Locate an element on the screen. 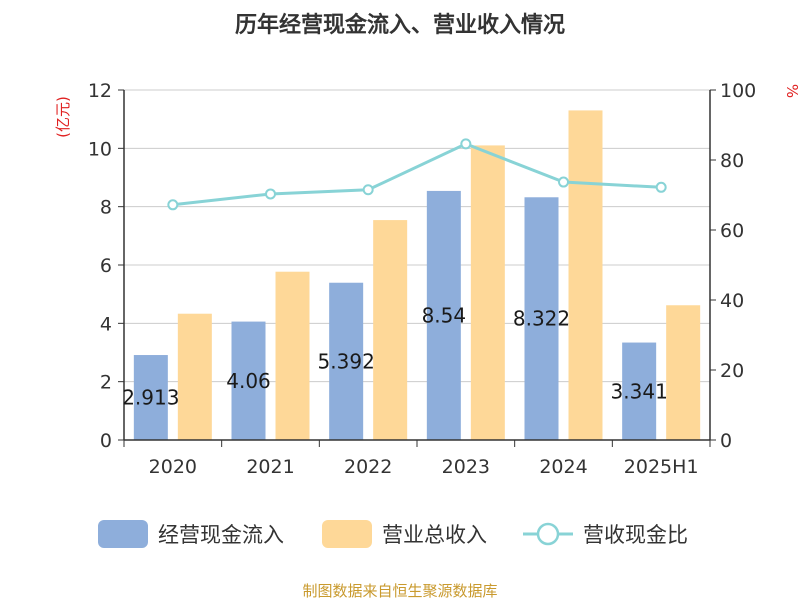 The height and width of the screenshot is (600, 800). data-label: 5.392 is located at coordinates (346, 361).